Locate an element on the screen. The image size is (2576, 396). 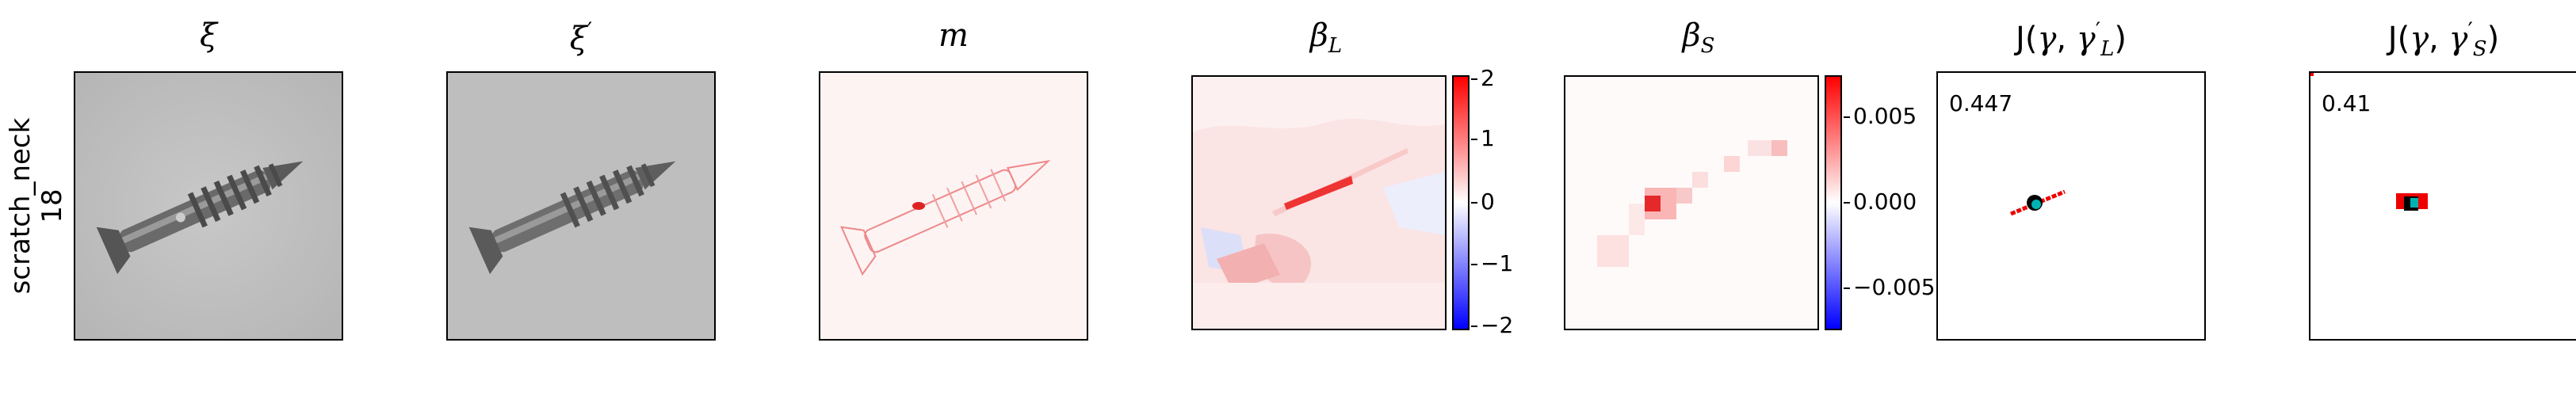
cbar-l-tick: −2 is located at coordinates (1492, 325).